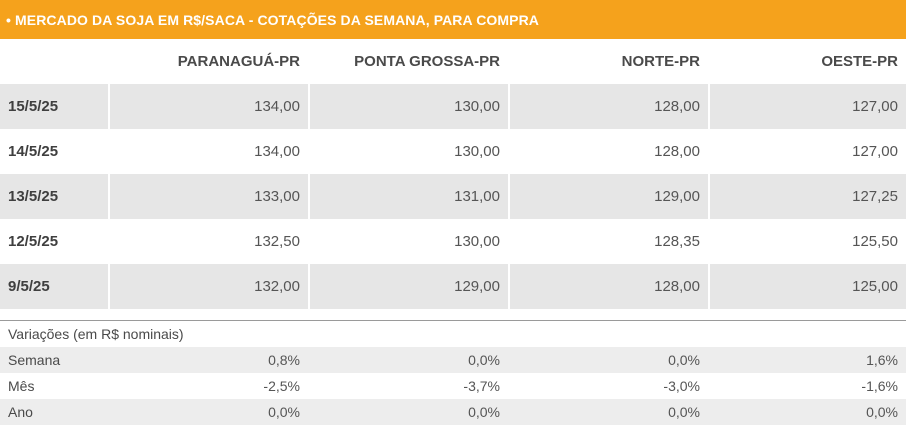 The image size is (906, 425). What do you see at coordinates (807, 286) in the screenshot?
I see `row-value-oeste: 125,00` at bounding box center [807, 286].